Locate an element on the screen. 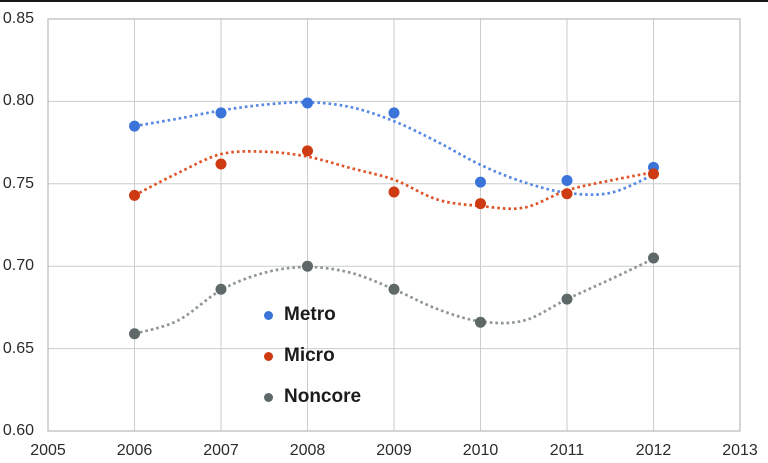  legend-item-noncore: Noncore is located at coordinates (312, 397).